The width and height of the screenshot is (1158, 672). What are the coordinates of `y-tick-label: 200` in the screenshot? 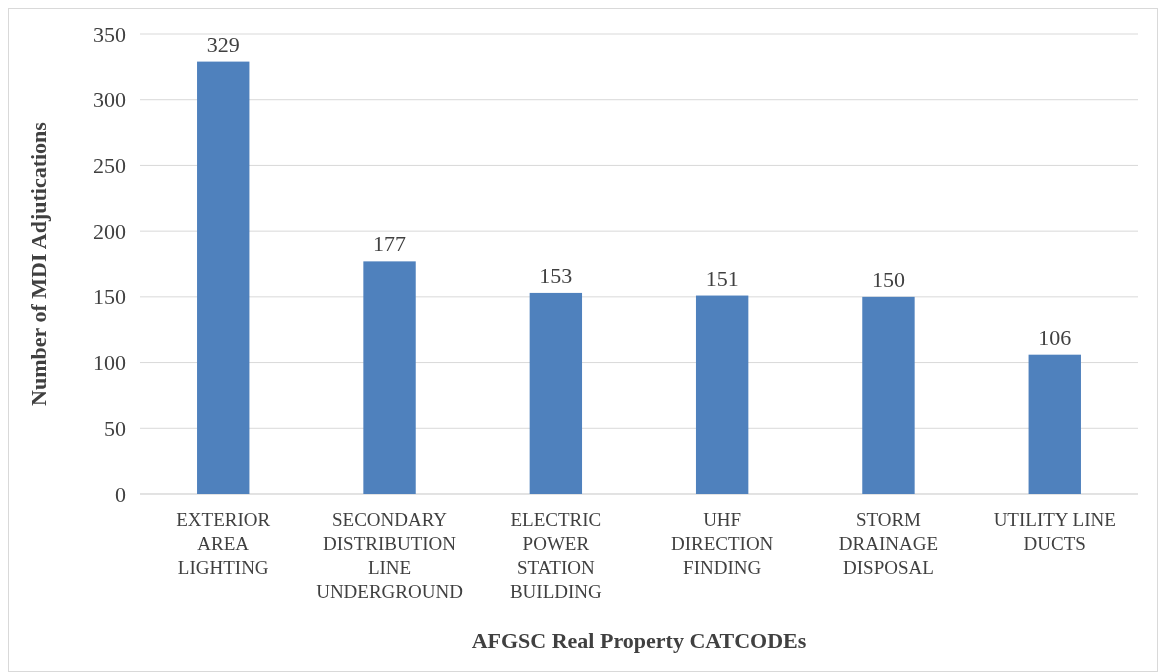 It's located at (109, 231).